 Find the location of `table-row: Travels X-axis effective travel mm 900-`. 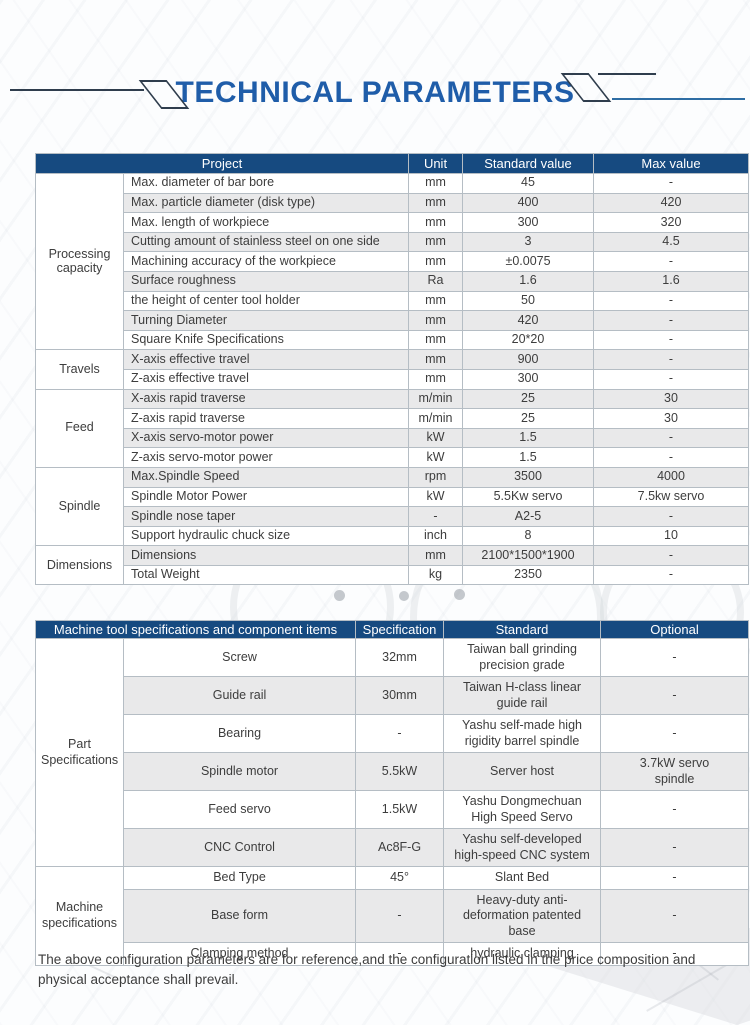

table-row: Travels X-axis effective travel mm 900- is located at coordinates (392, 369).